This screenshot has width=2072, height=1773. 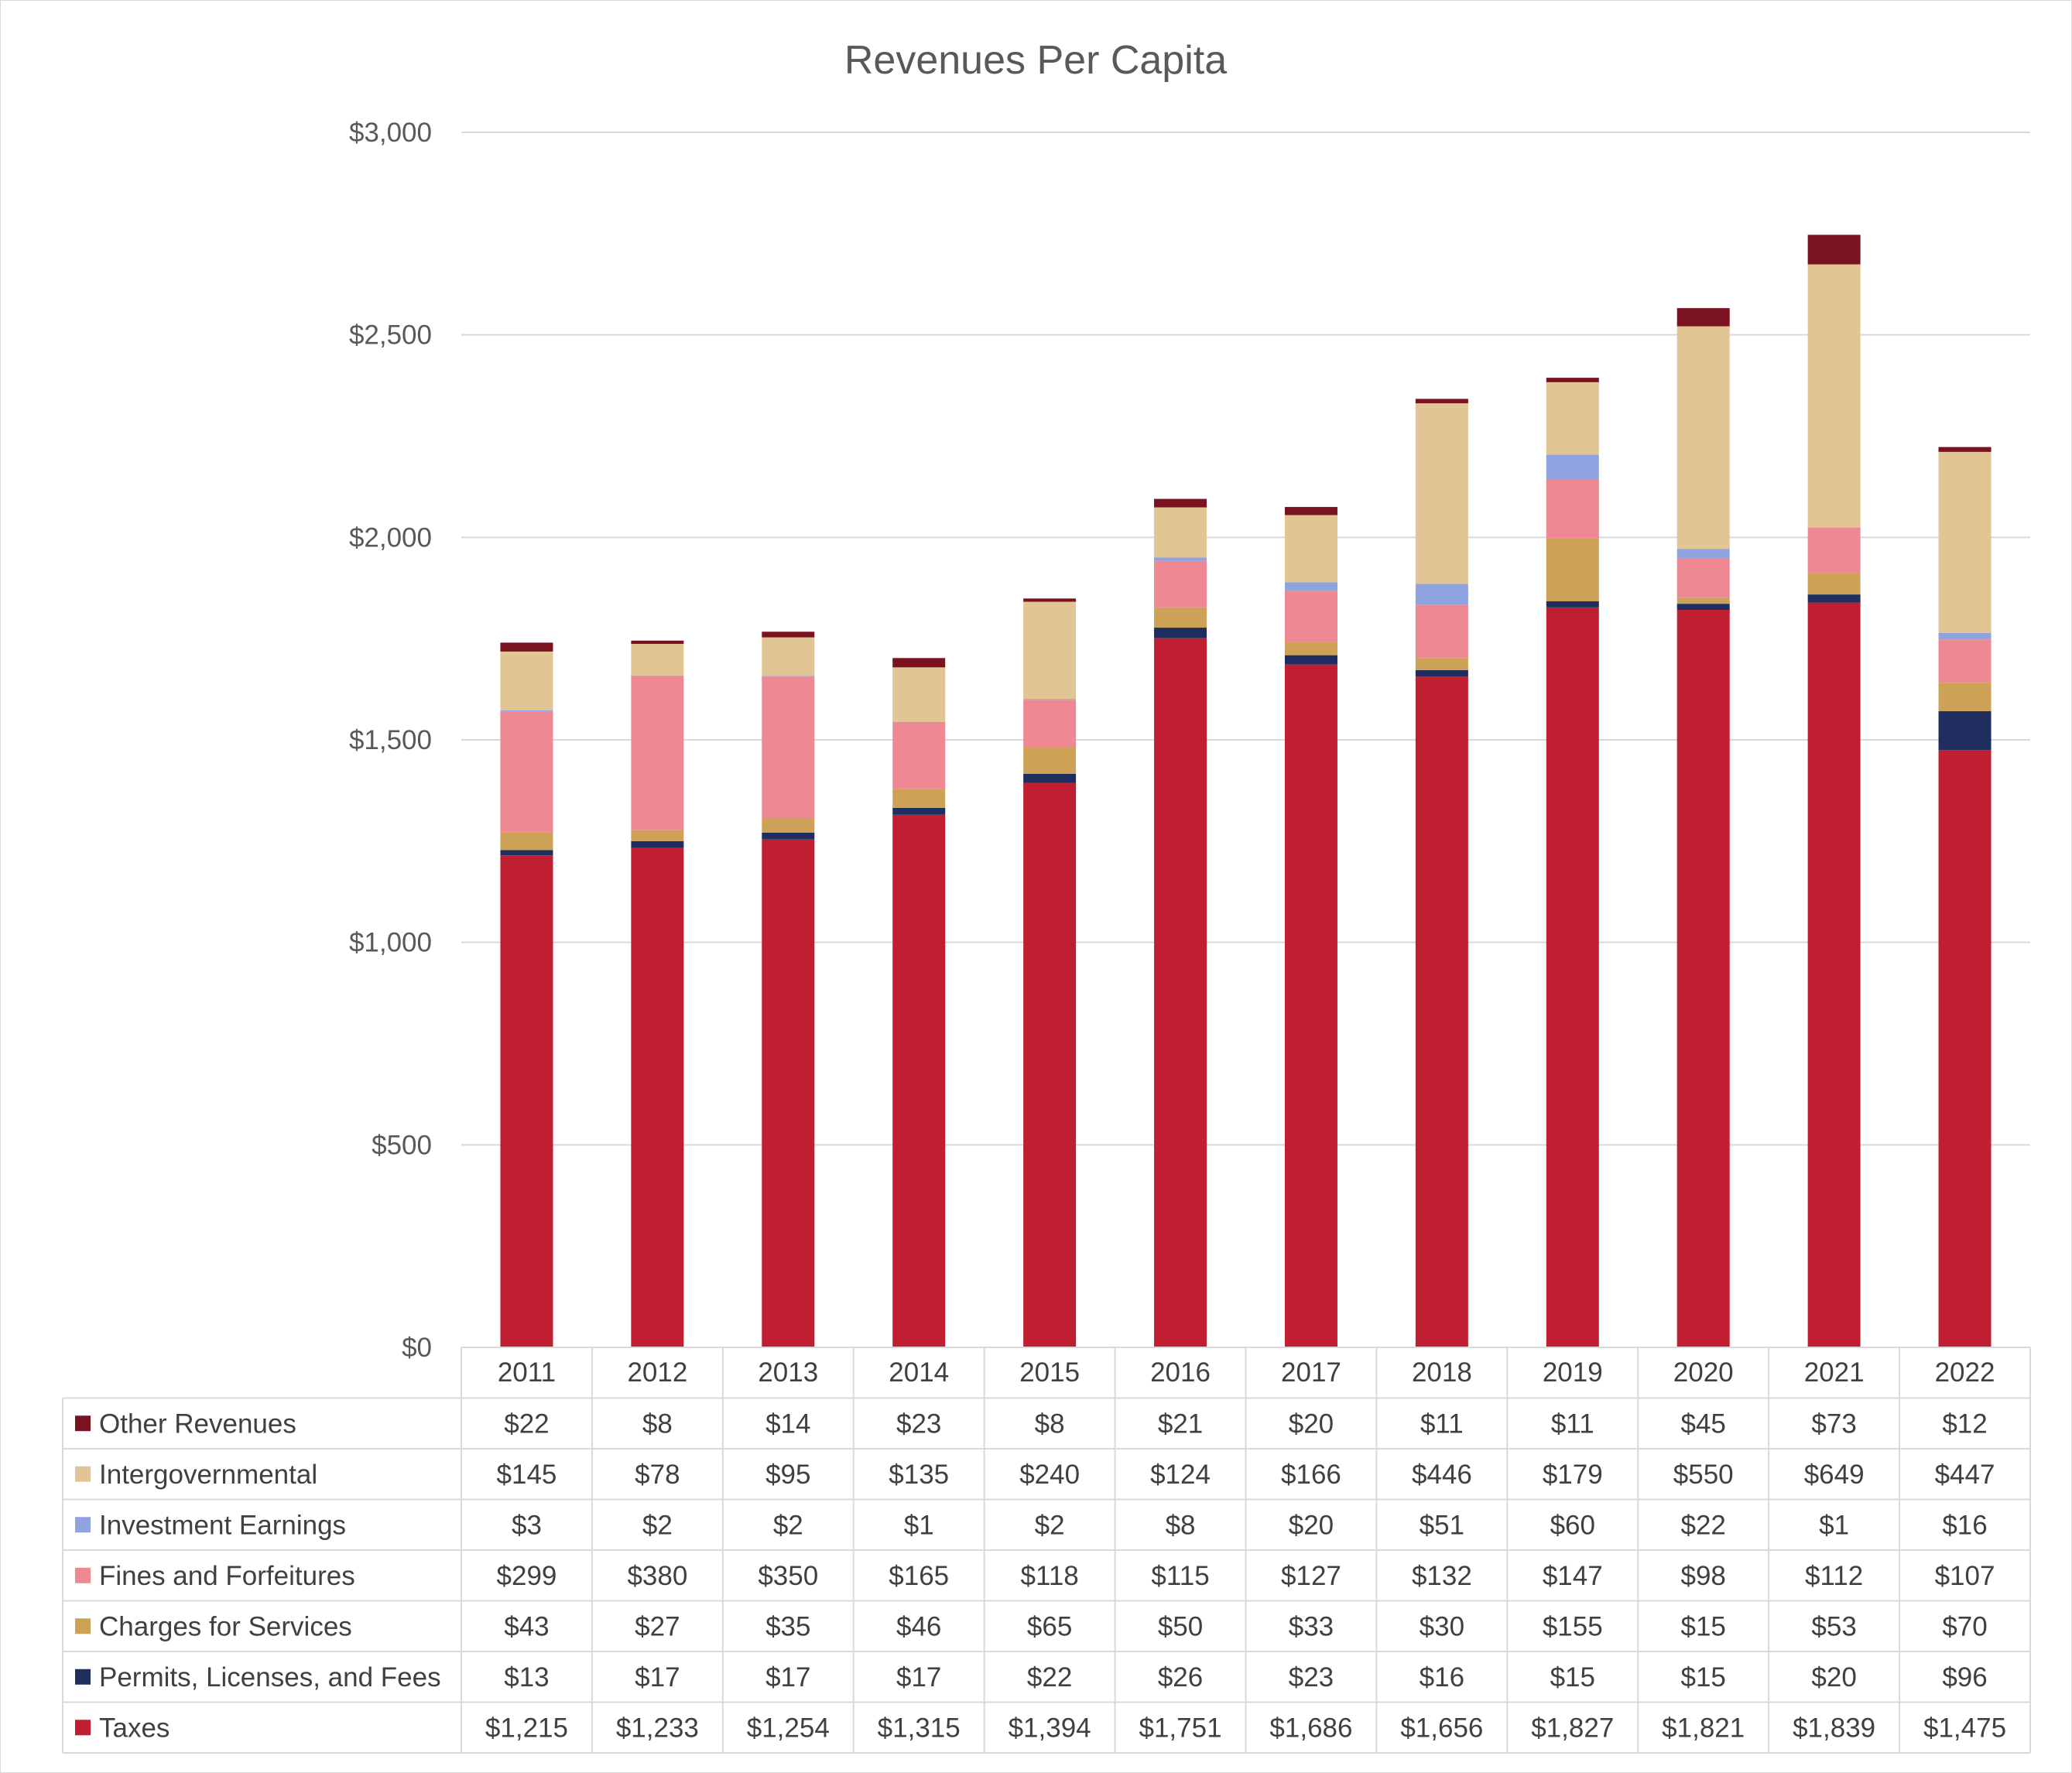 I want to click on legend-entry: Taxes, so click(x=134, y=1728).